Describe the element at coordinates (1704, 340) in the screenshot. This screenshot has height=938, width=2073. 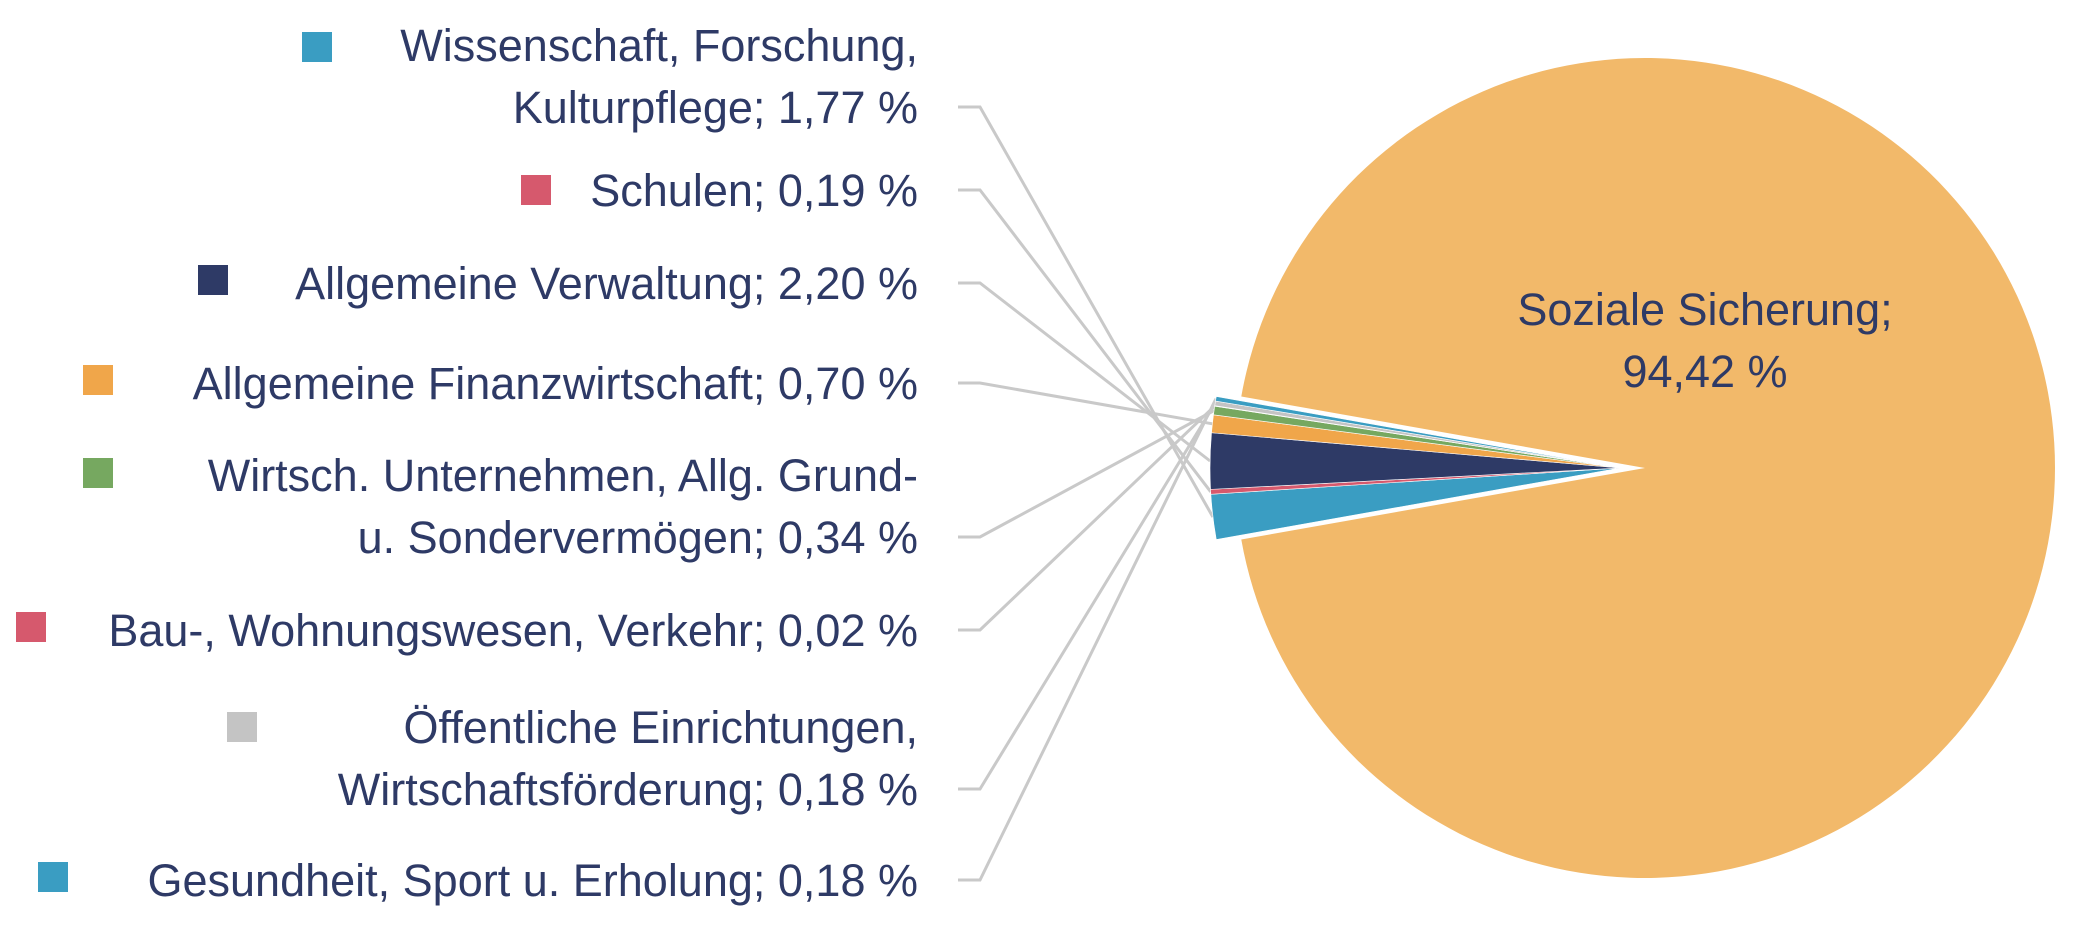
I see `main-slice-label: Soziale Sicherung; 94,42 %` at that location.